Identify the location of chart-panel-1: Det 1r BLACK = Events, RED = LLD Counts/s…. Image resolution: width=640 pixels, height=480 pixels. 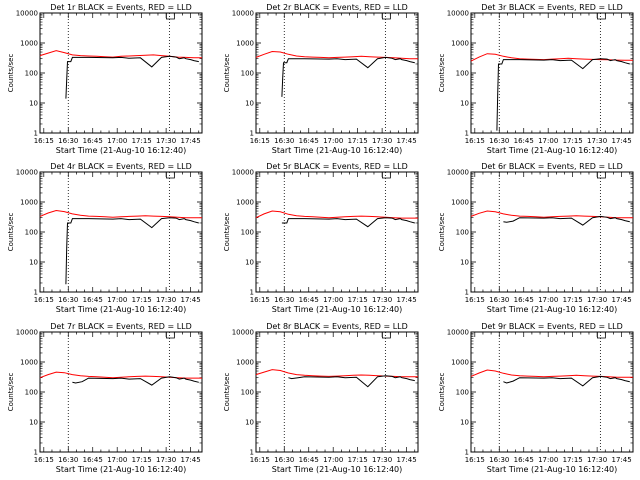
(105, 79).